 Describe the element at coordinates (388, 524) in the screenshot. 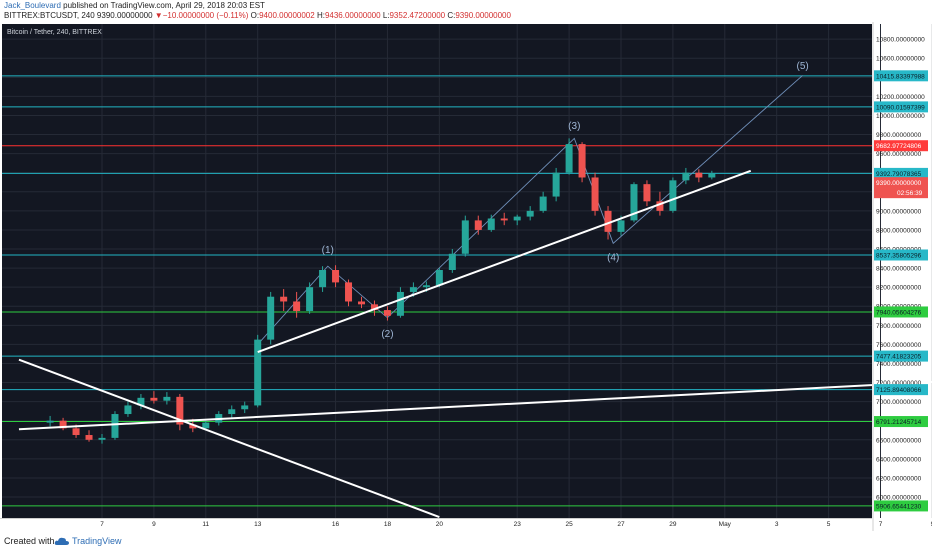

I see `time-axis-tick-label: 18` at that location.